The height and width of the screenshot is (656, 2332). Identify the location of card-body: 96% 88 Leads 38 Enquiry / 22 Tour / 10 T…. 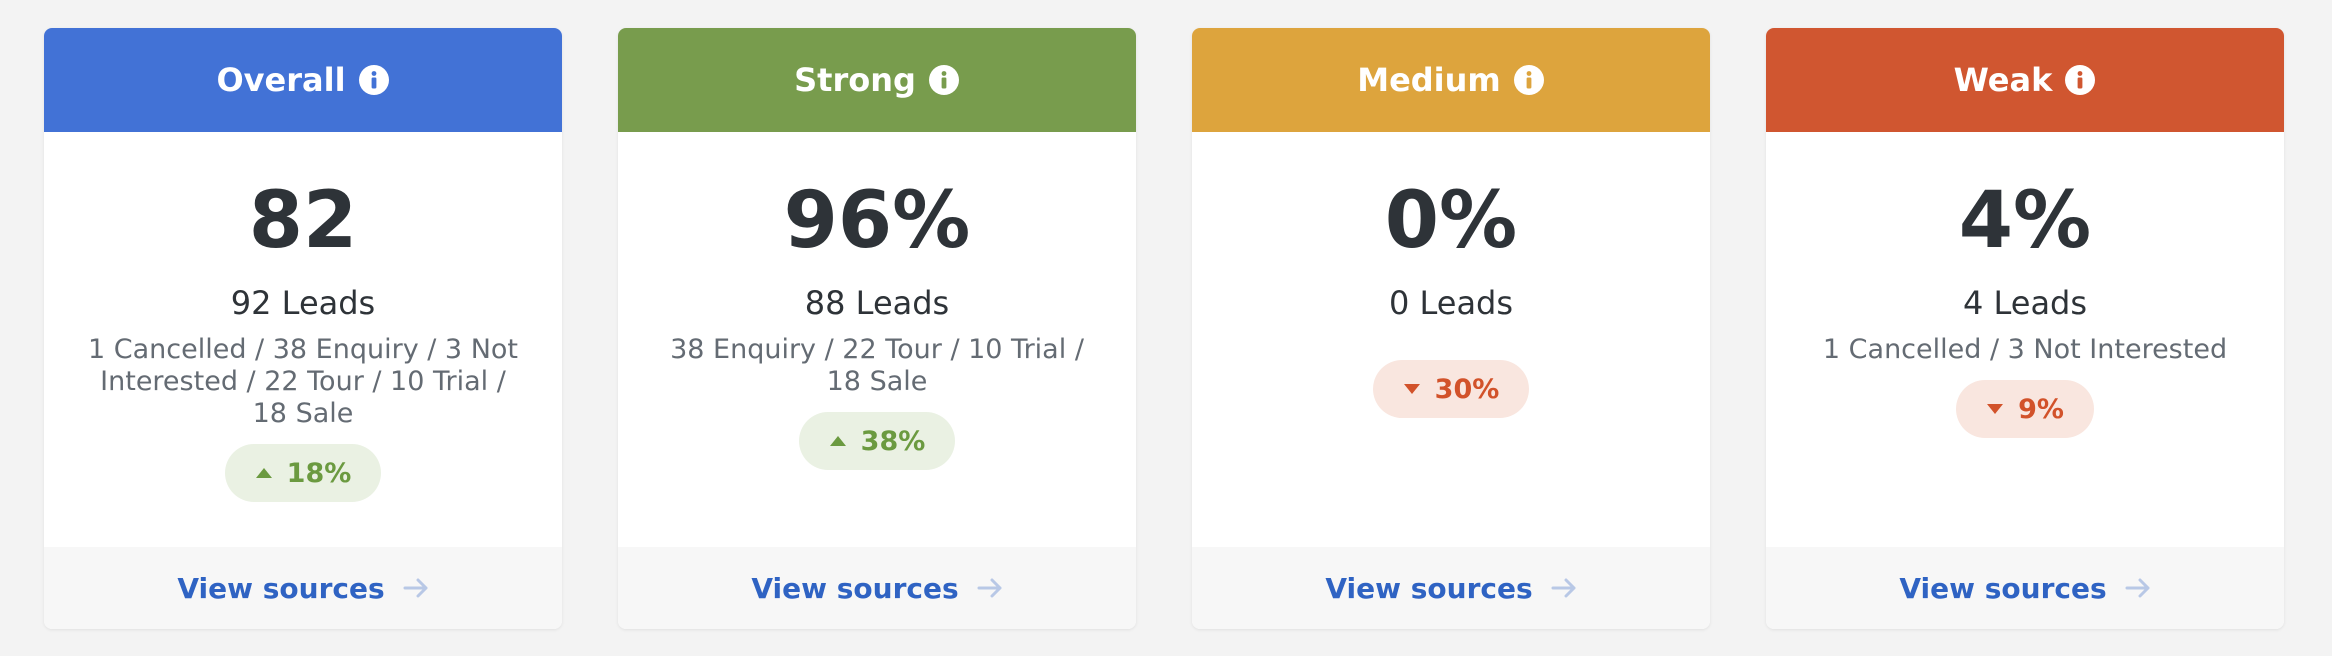
(877, 339).